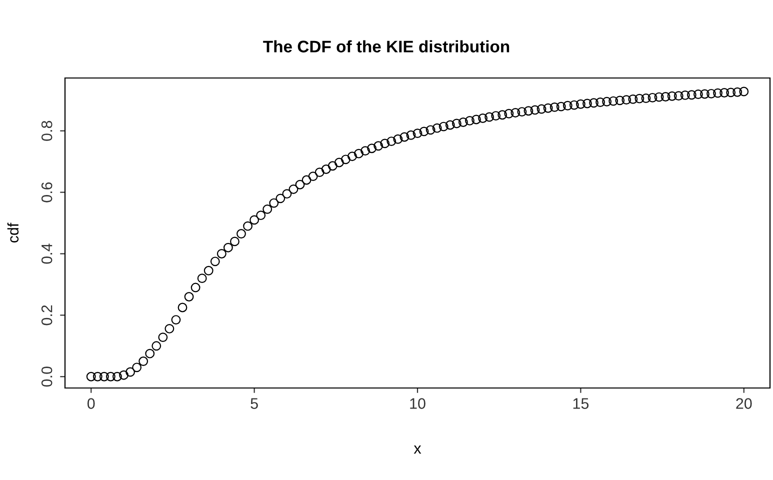  I want to click on y-tick-label: 0.6, so click(46, 192).